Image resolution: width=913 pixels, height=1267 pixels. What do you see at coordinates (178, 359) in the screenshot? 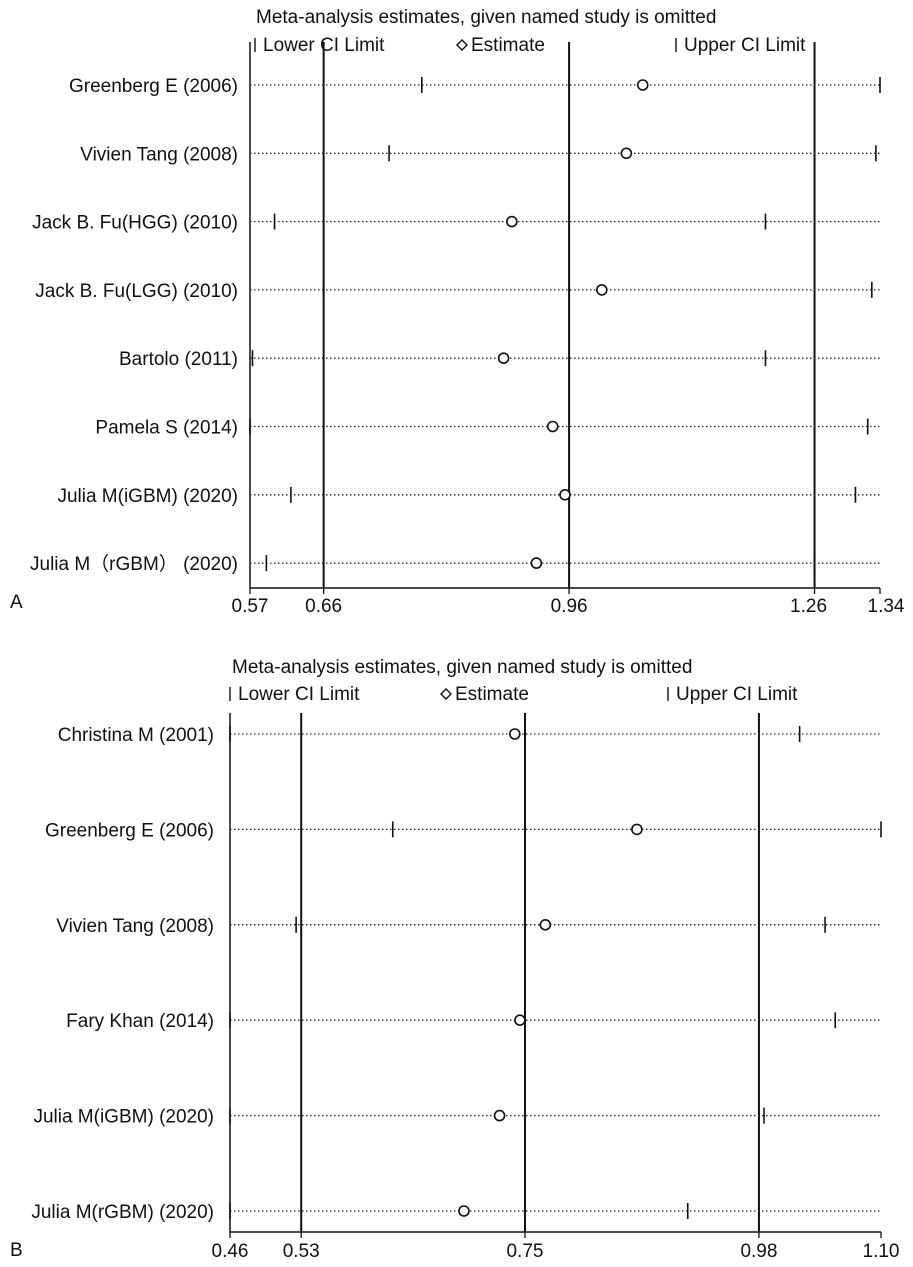
I see `study-label: Bartolo (2011)` at bounding box center [178, 359].